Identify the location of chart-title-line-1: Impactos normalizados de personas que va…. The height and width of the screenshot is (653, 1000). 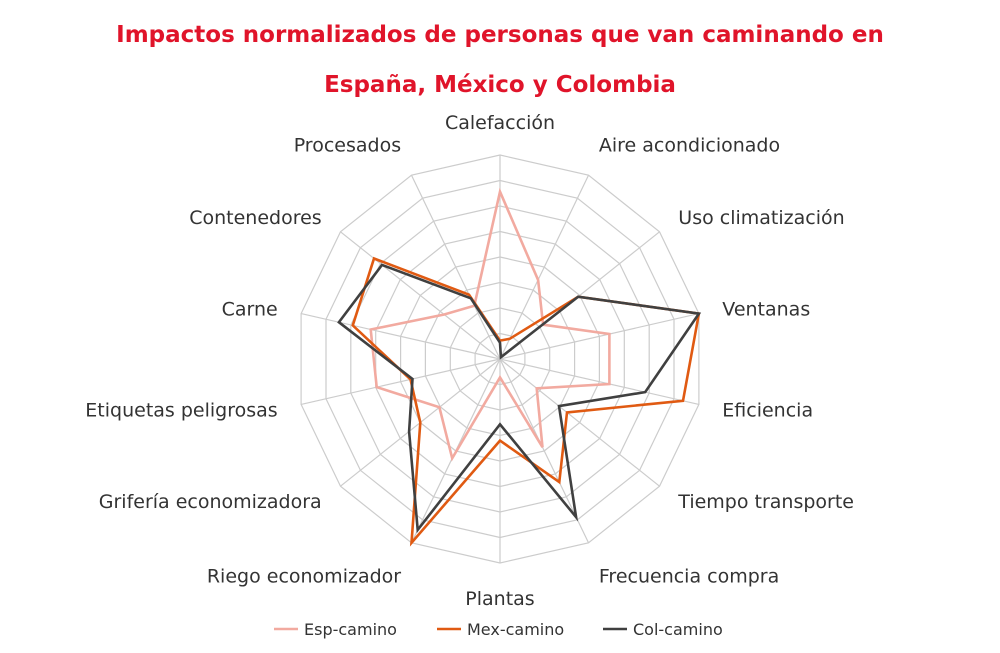
(500, 35).